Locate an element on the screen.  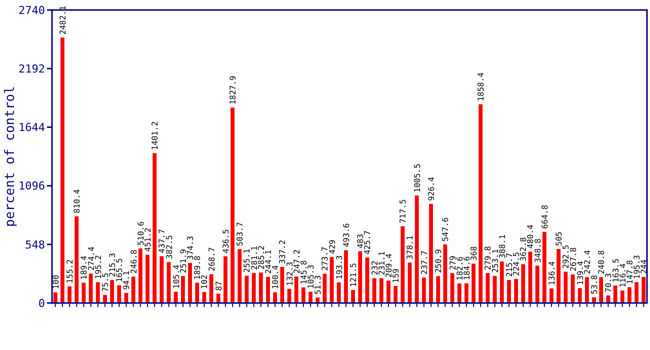
data-label: 425.7 is located at coordinates (367, 242).